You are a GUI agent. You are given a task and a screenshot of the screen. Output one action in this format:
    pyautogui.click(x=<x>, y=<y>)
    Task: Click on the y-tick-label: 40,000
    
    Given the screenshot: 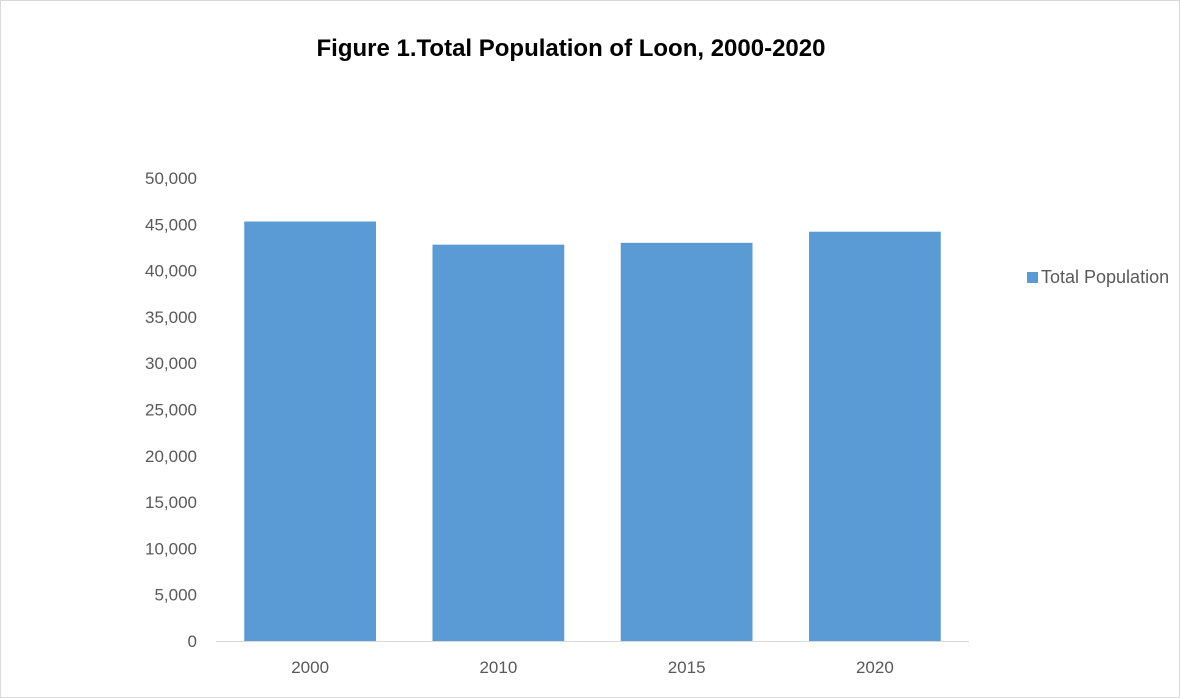 What is the action you would take?
    pyautogui.click(x=171, y=271)
    